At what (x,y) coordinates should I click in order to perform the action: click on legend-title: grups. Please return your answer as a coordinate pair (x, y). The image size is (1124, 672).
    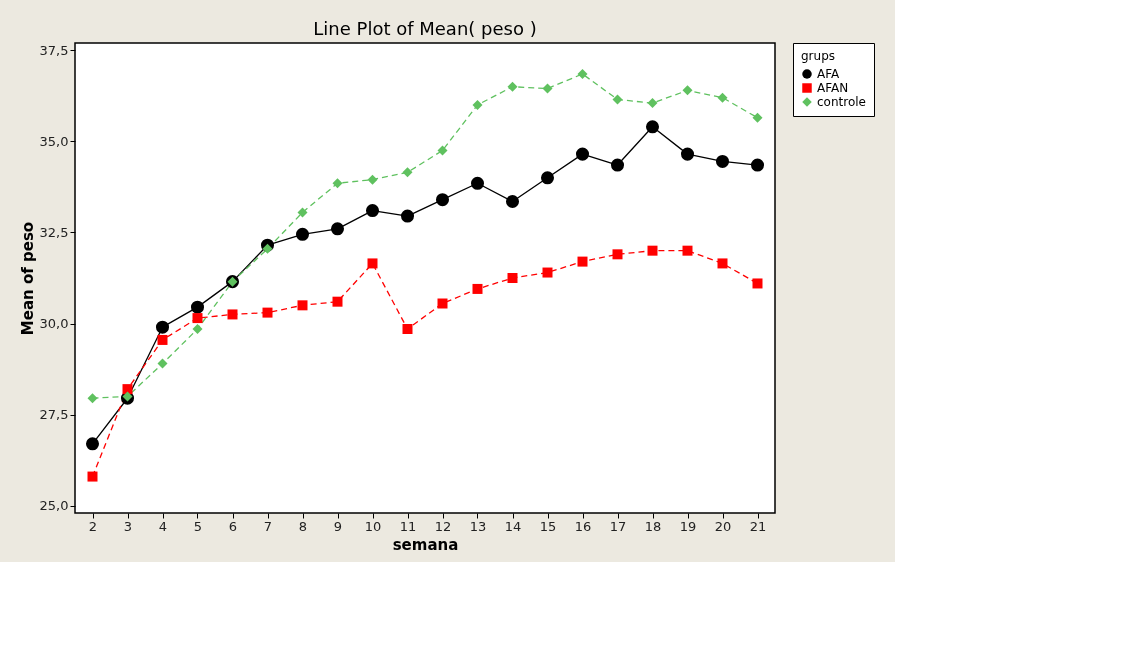
    Looking at the image, I should click on (818, 56).